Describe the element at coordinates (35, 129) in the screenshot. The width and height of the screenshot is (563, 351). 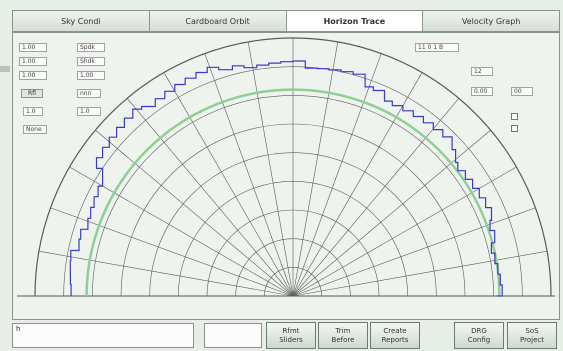
I see `mode-dropdown: None` at that location.